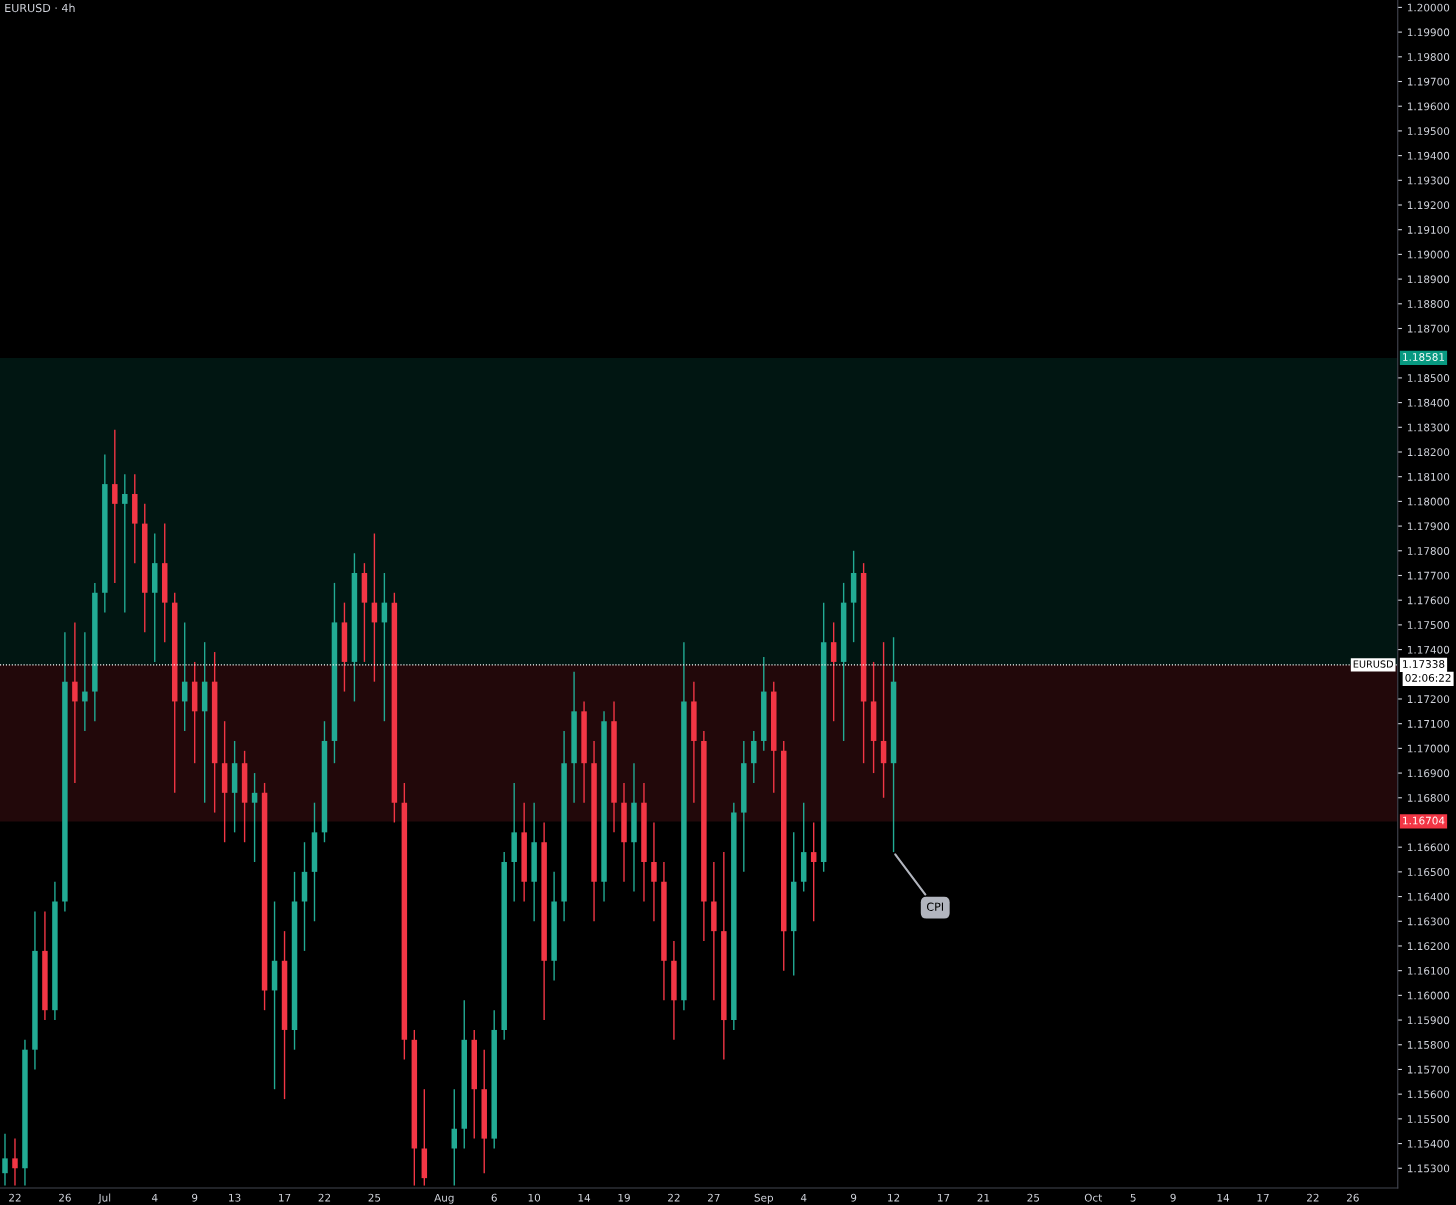  What do you see at coordinates (983, 1197) in the screenshot?
I see `x-tick-label: 21` at bounding box center [983, 1197].